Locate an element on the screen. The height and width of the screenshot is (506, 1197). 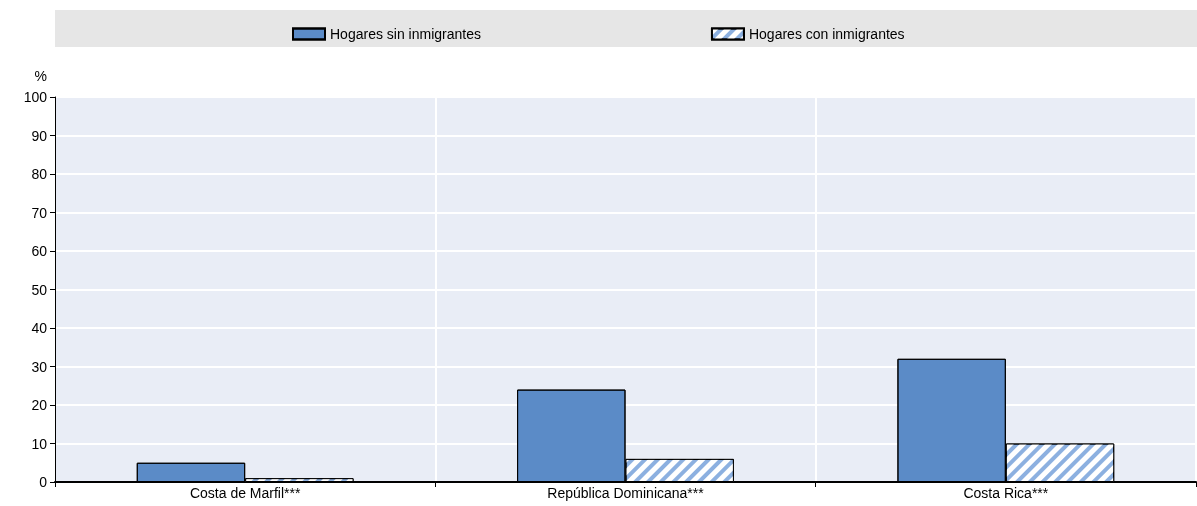
y-tick-label: 0 is located at coordinates (43, 482).